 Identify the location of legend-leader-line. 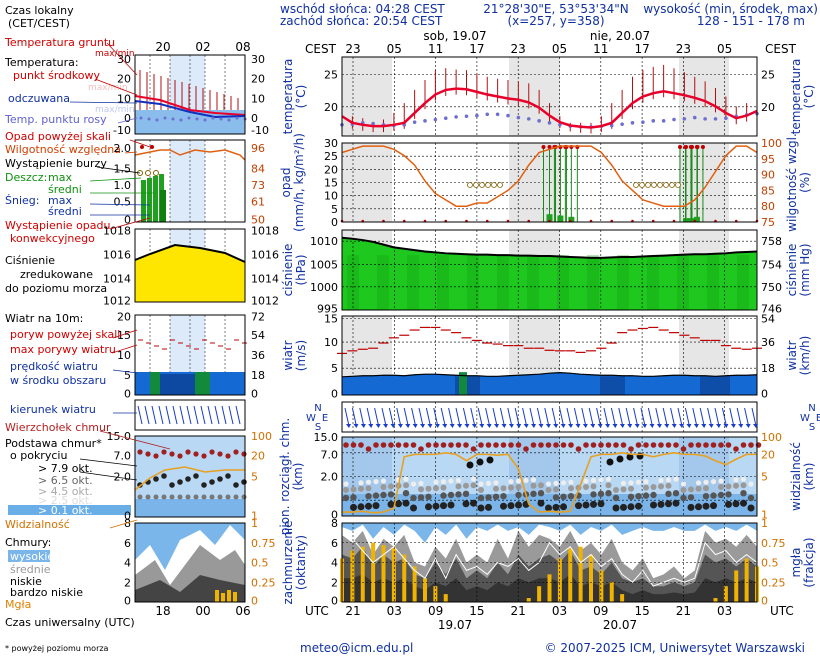
(131, 152).